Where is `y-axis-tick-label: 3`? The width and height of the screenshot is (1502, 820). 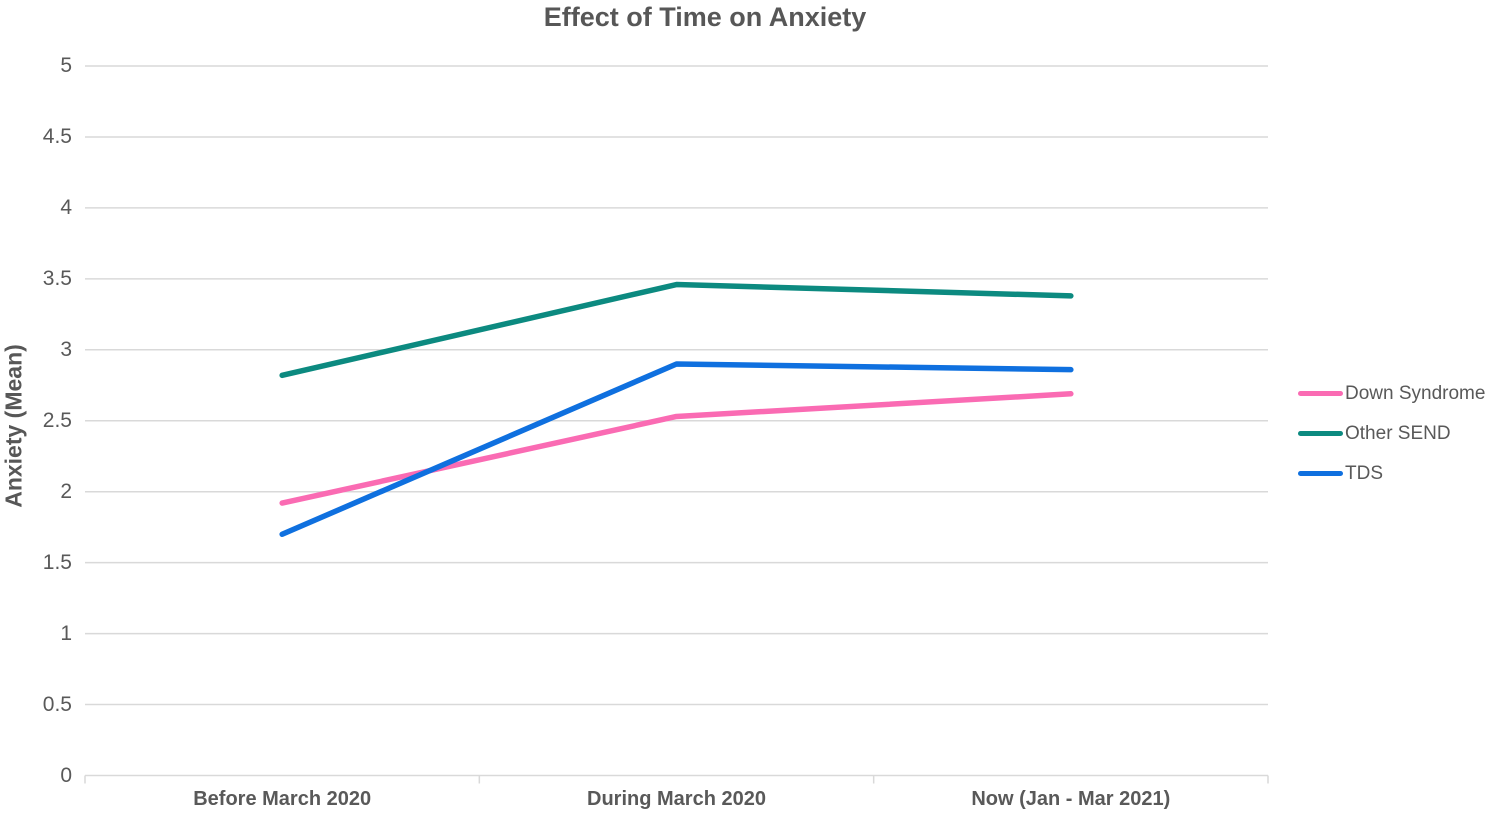
y-axis-tick-label: 3 is located at coordinates (66, 349).